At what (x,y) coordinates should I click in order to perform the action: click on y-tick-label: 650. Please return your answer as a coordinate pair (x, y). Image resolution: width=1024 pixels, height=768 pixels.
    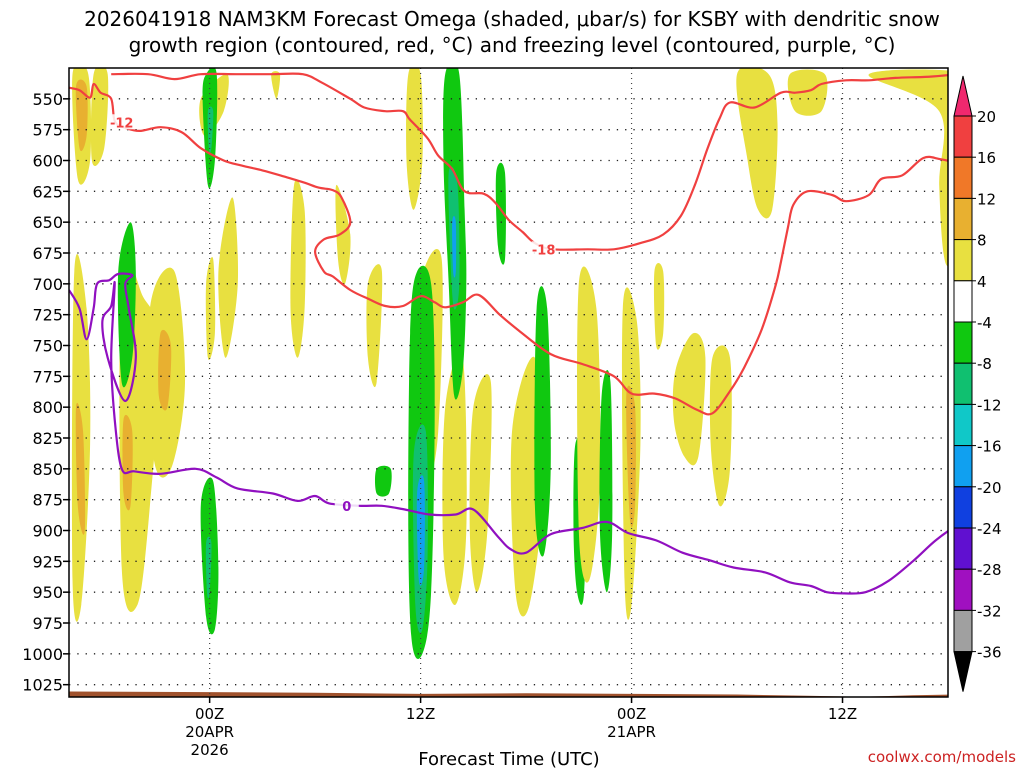
    Looking at the image, I should click on (47, 222).